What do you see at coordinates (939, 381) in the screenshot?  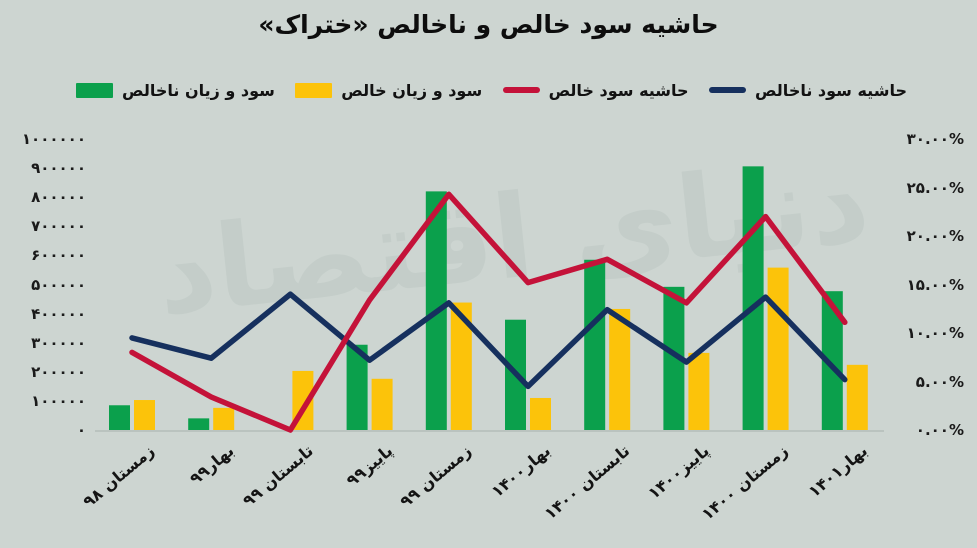 I see `right-axis-tick: ۵.۰۰%` at bounding box center [939, 381].